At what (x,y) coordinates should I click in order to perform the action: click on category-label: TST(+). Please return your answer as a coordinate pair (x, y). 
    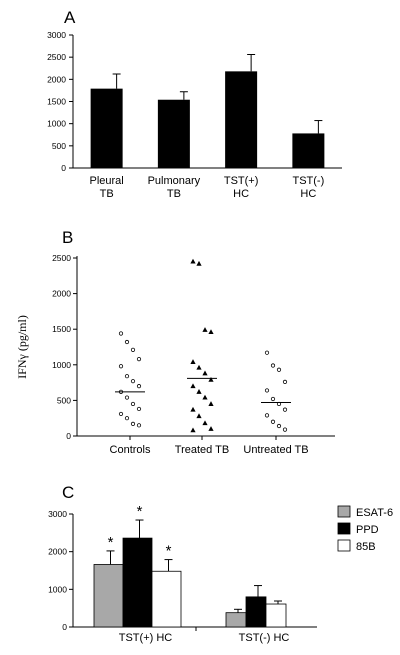
    Looking at the image, I should click on (241, 181).